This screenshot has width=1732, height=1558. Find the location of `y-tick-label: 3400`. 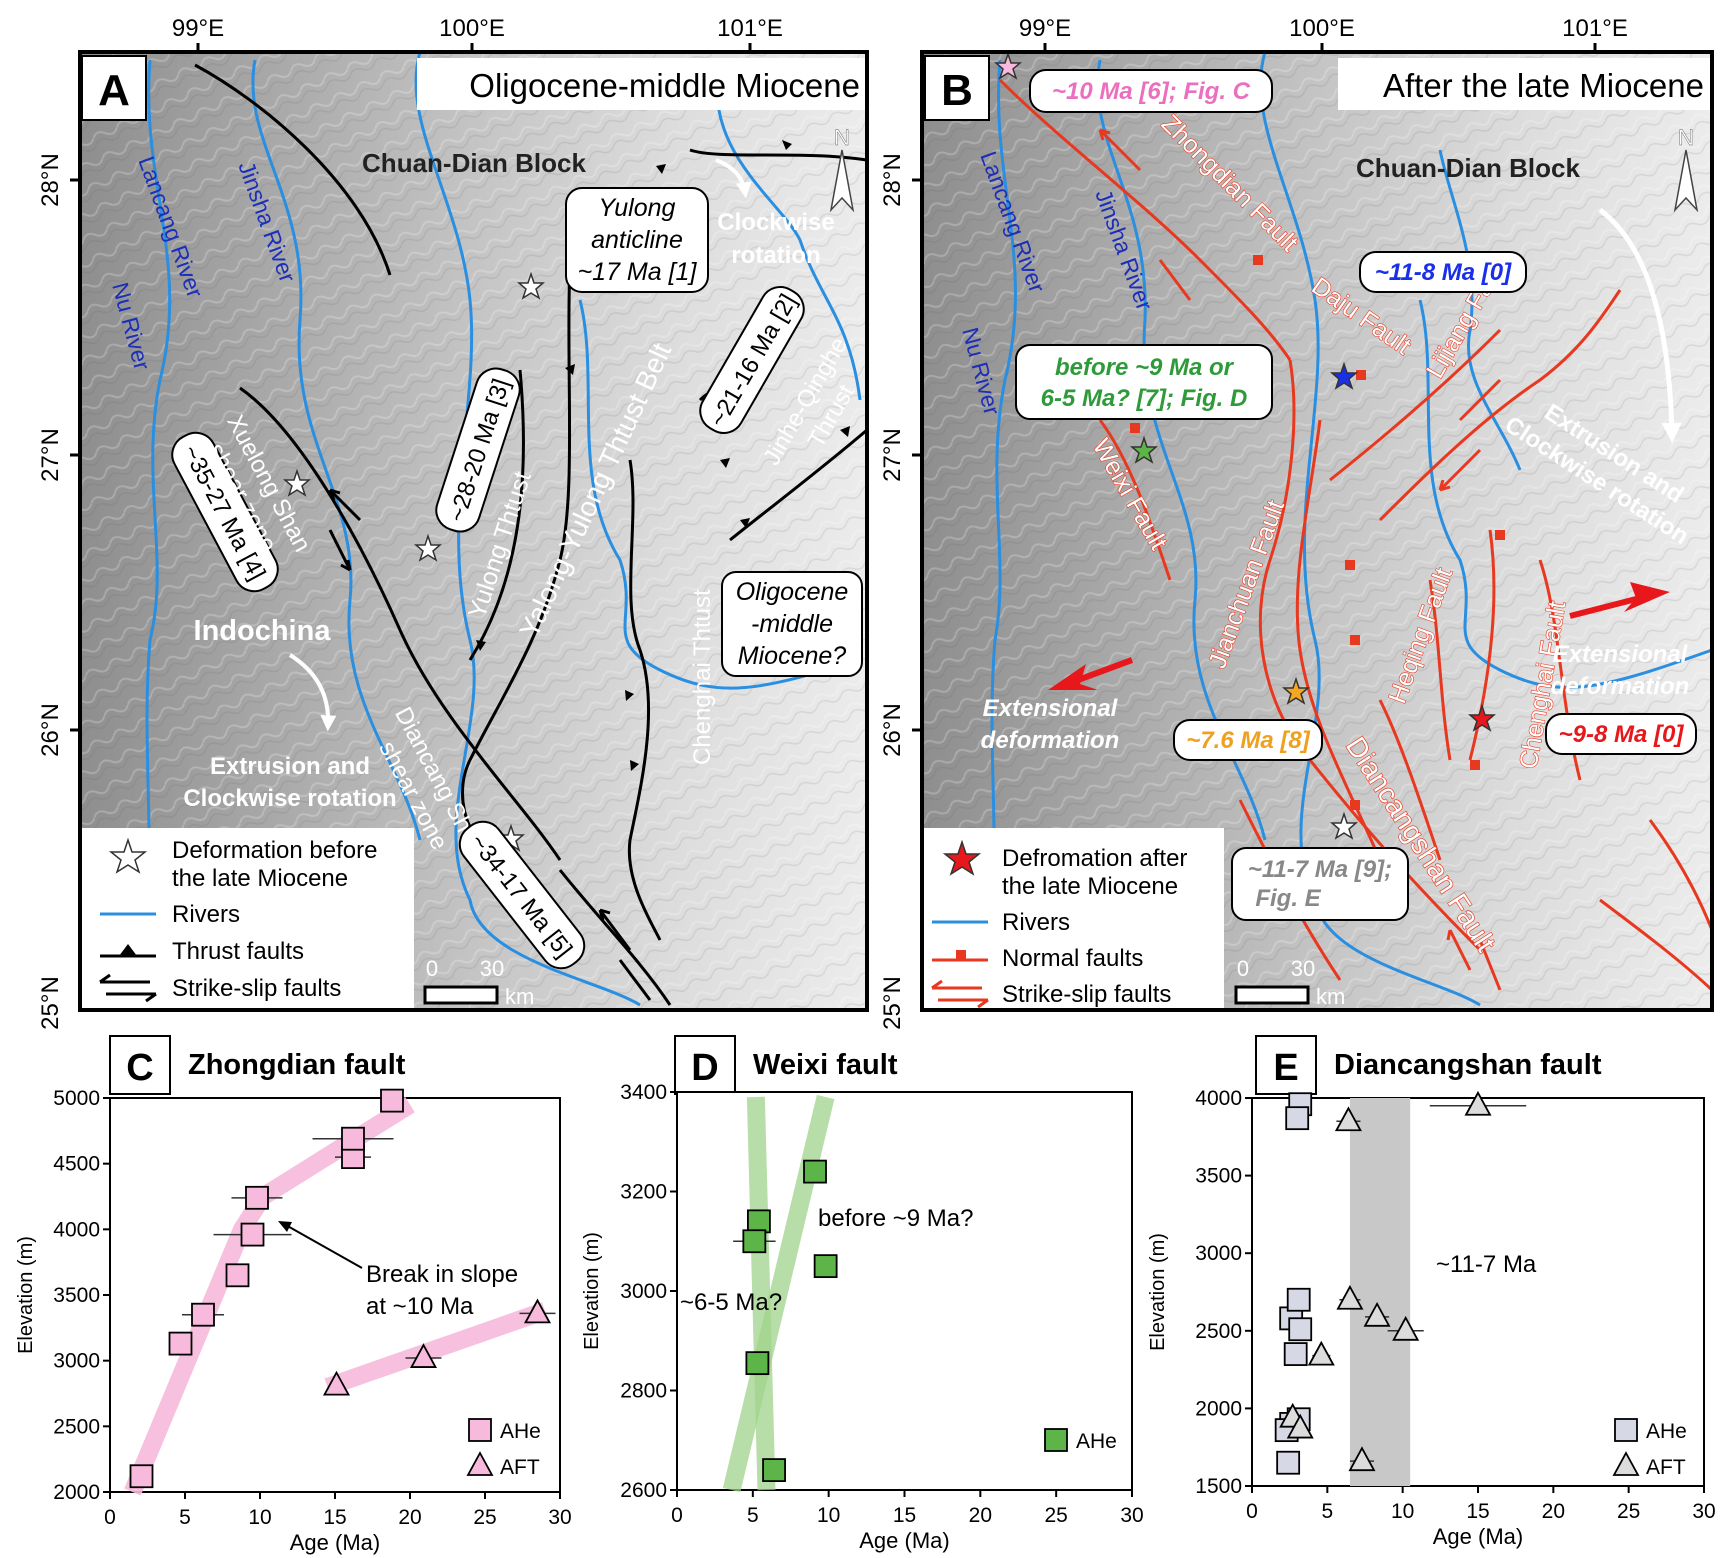

y-tick-label: 3400 is located at coordinates (643, 1092).